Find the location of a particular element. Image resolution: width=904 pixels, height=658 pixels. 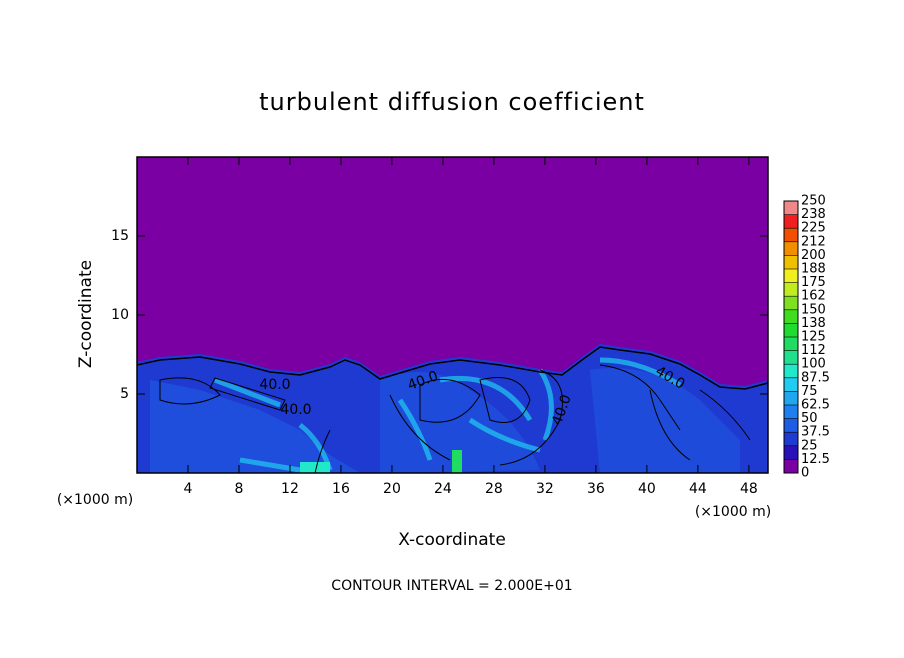

colorbar-label: 37.5 is located at coordinates (815, 432).